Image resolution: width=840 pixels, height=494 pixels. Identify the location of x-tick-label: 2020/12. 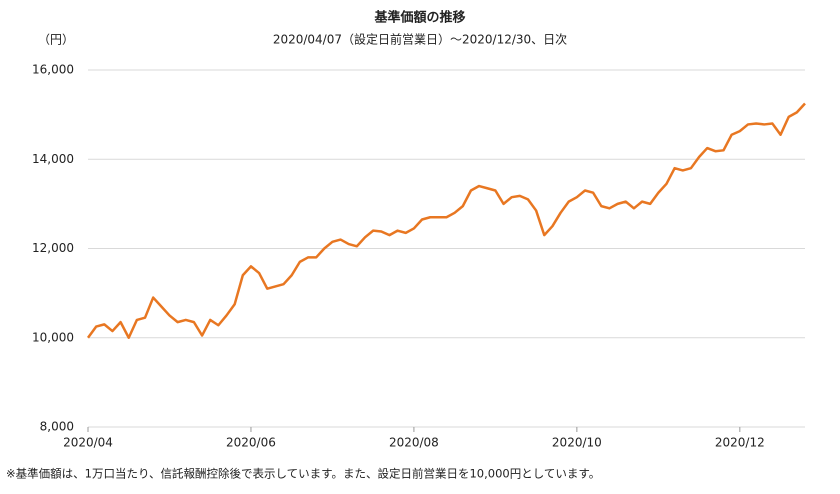
(740, 443).